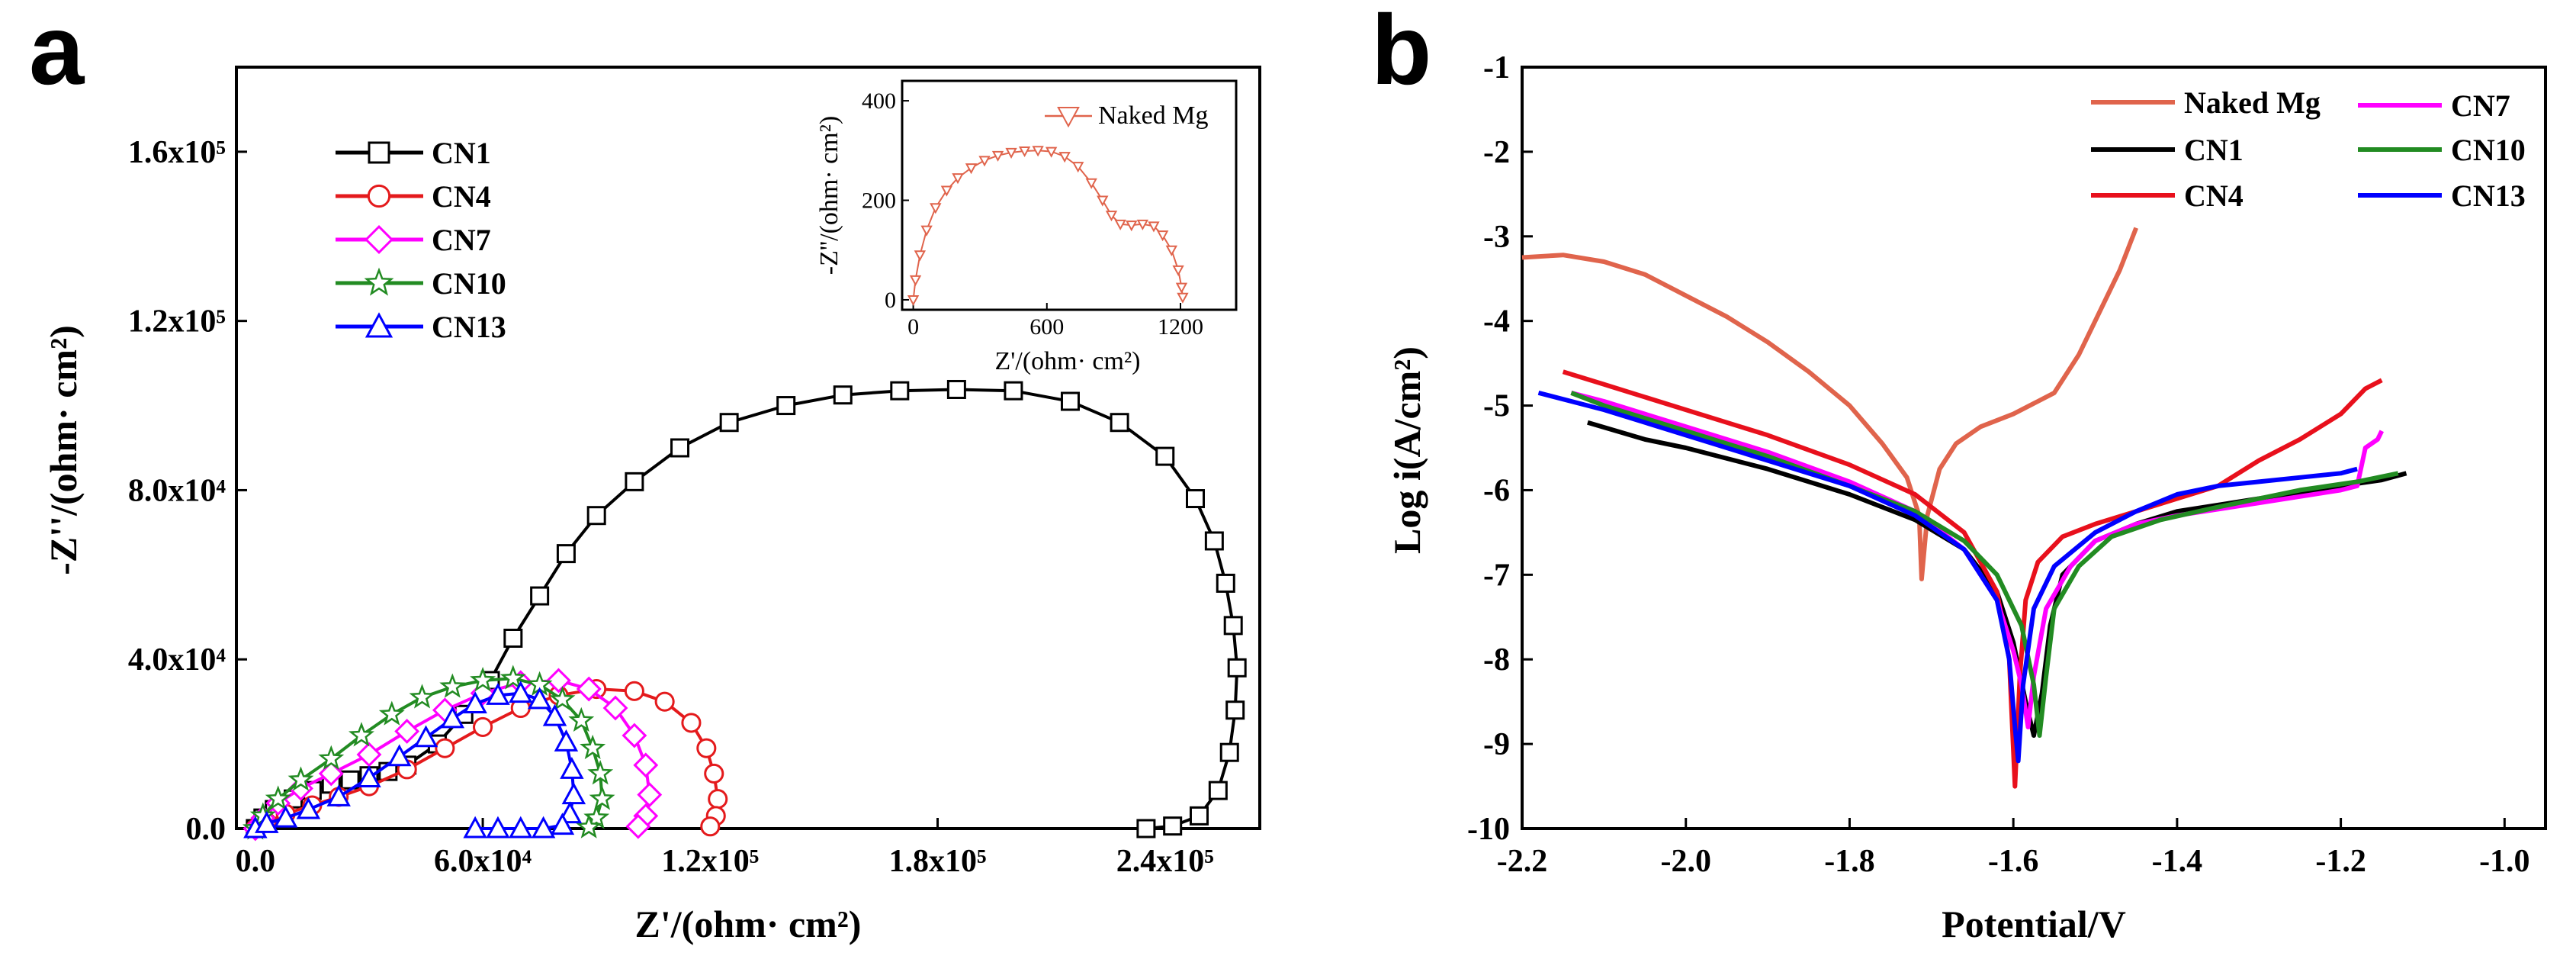 This screenshot has width=2576, height=956. What do you see at coordinates (1496, 744) in the screenshot?
I see `plot-b-ytick-label: -9` at bounding box center [1496, 744].